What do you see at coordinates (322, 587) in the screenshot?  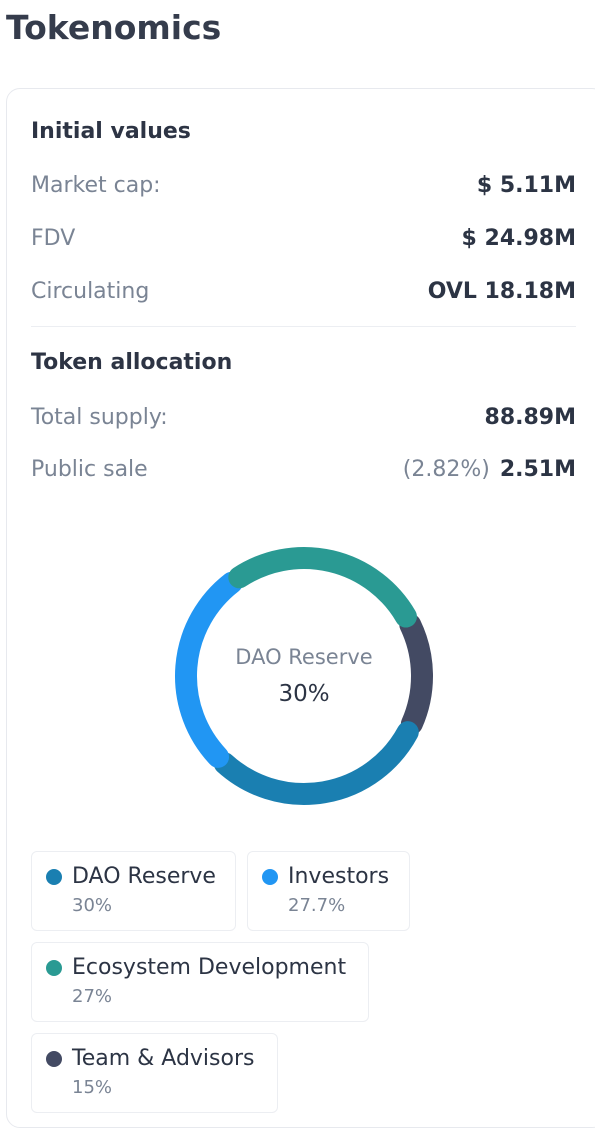 I see `donut-slice-ecosystem-development` at bounding box center [322, 587].